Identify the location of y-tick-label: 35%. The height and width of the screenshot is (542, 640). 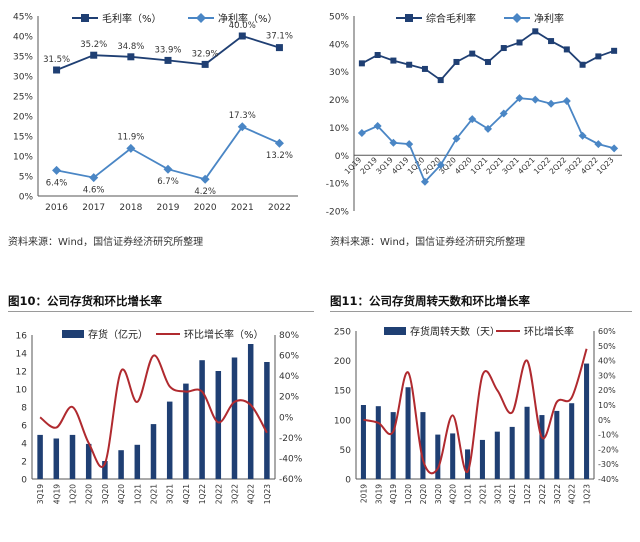
(23, 58).